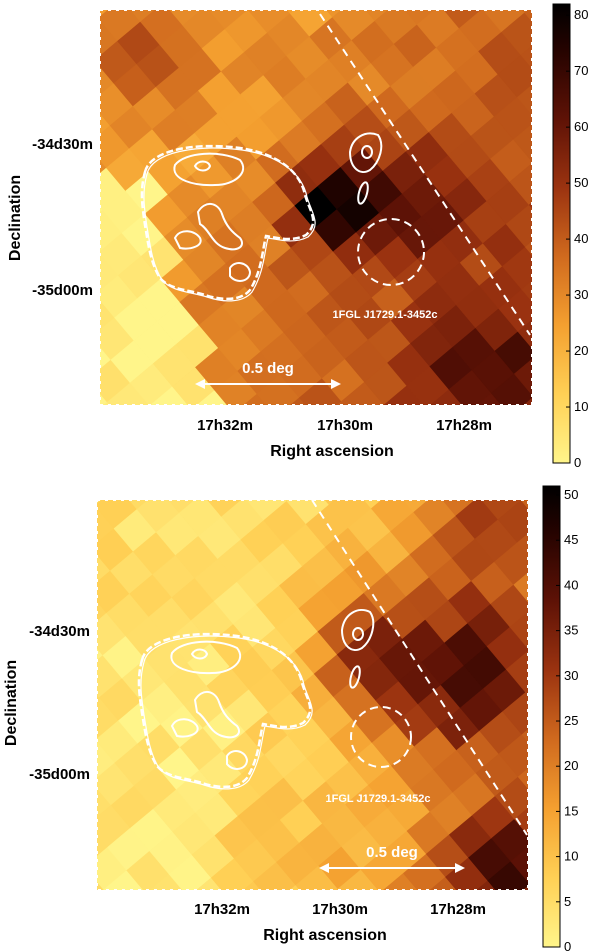  What do you see at coordinates (571, 720) in the screenshot?
I see `colorbar-tick-label: 25` at bounding box center [571, 720].